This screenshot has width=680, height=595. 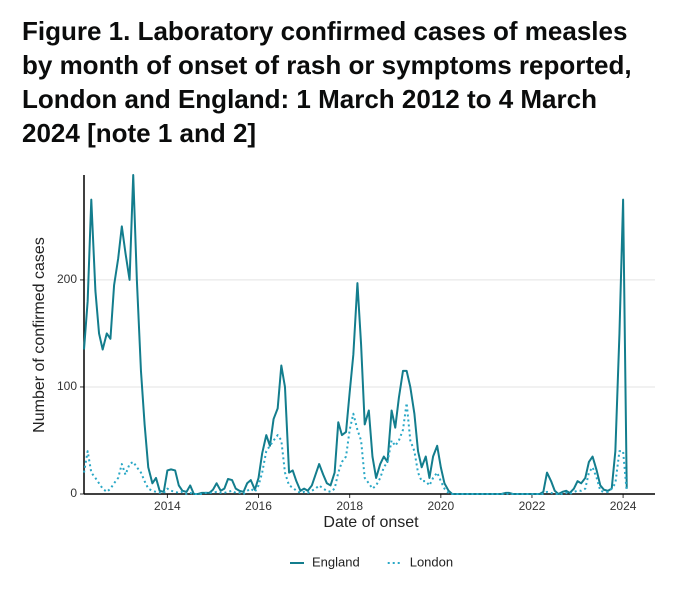 What do you see at coordinates (67, 386) in the screenshot?
I see `y-tick-label: 100` at bounding box center [67, 386].